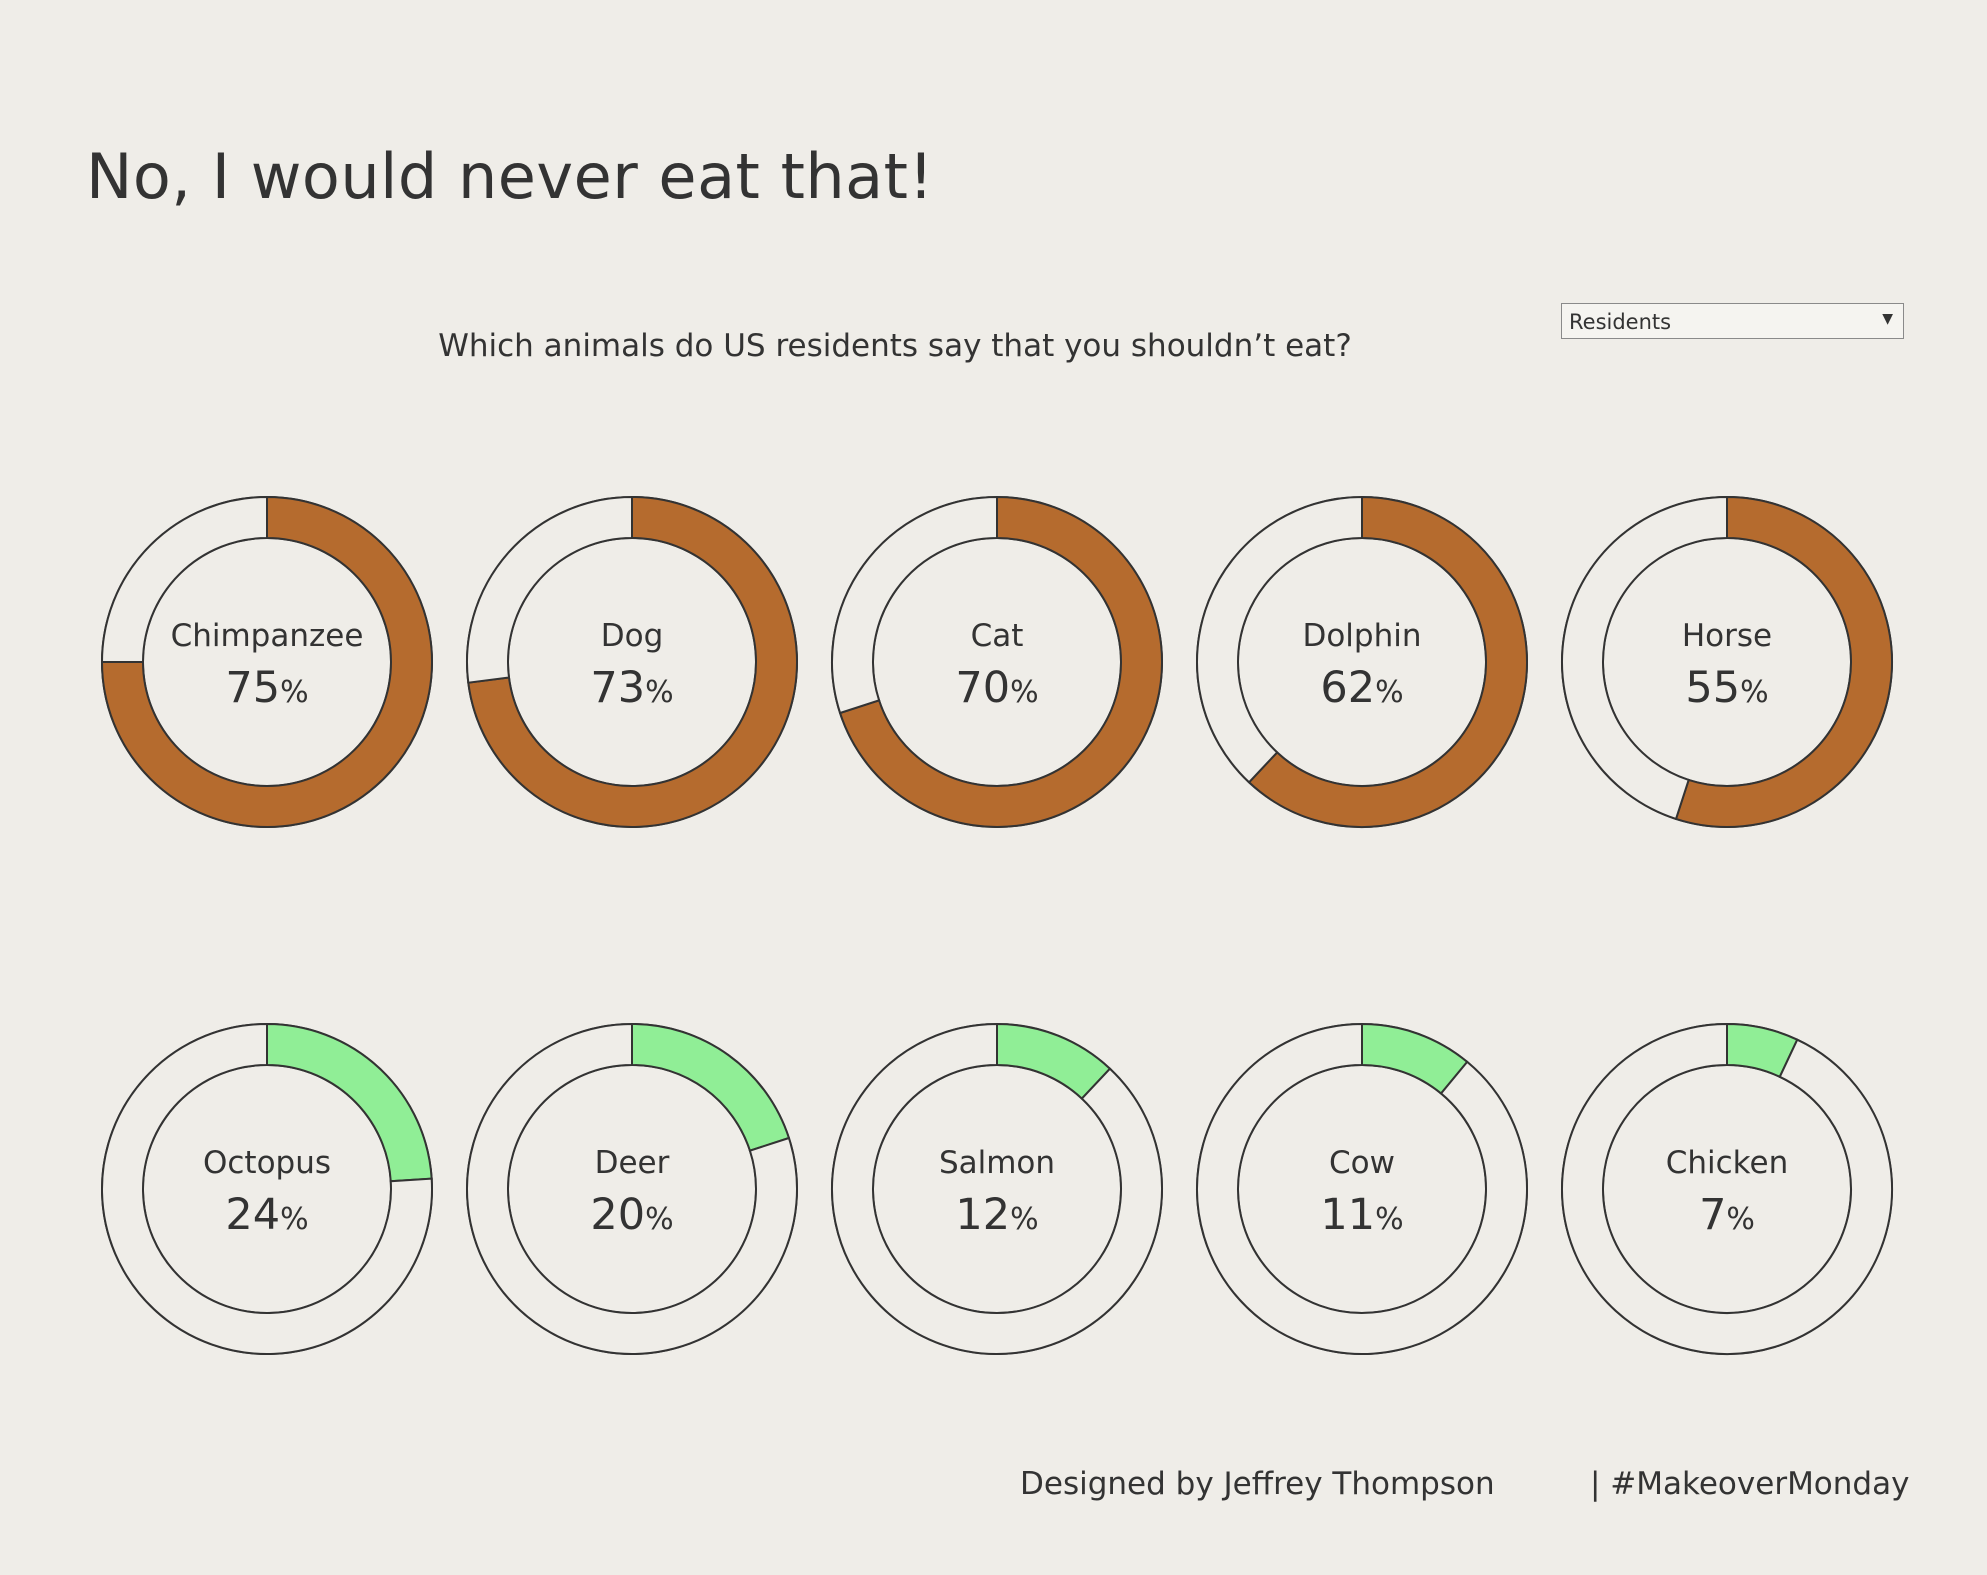  Describe the element at coordinates (1887, 319) in the screenshot. I see `caret-down-icon: ▼` at that location.